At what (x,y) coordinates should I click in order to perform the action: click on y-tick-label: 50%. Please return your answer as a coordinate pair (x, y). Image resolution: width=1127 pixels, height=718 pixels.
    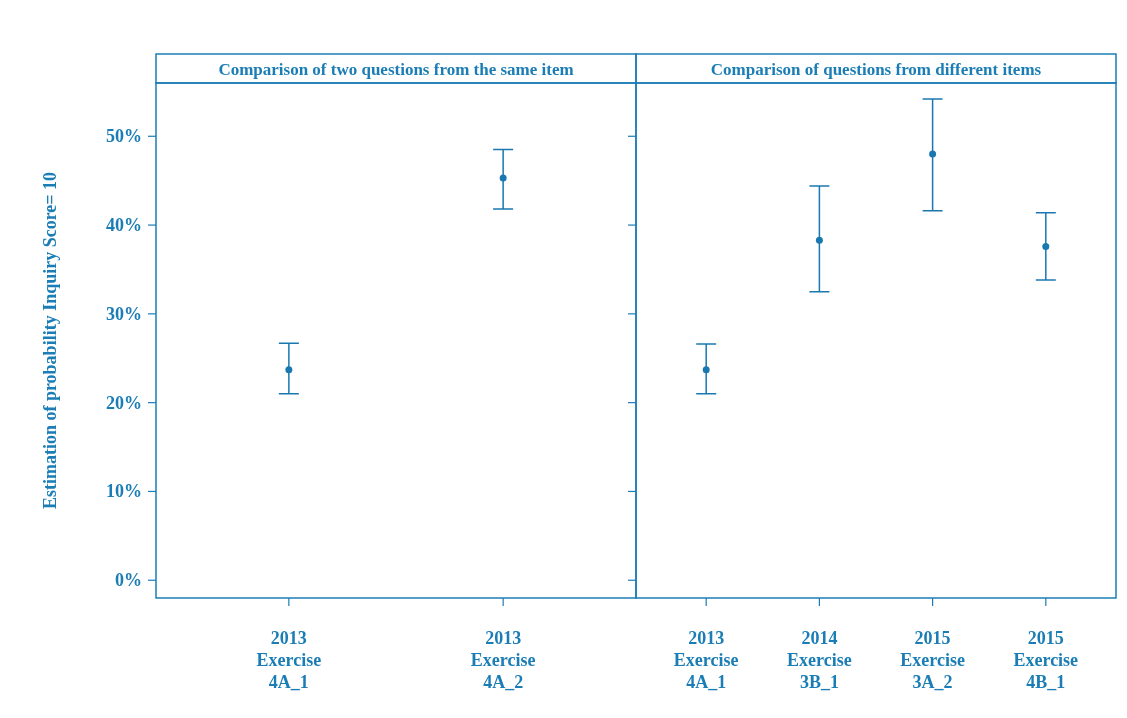
    Looking at the image, I should click on (124, 136).